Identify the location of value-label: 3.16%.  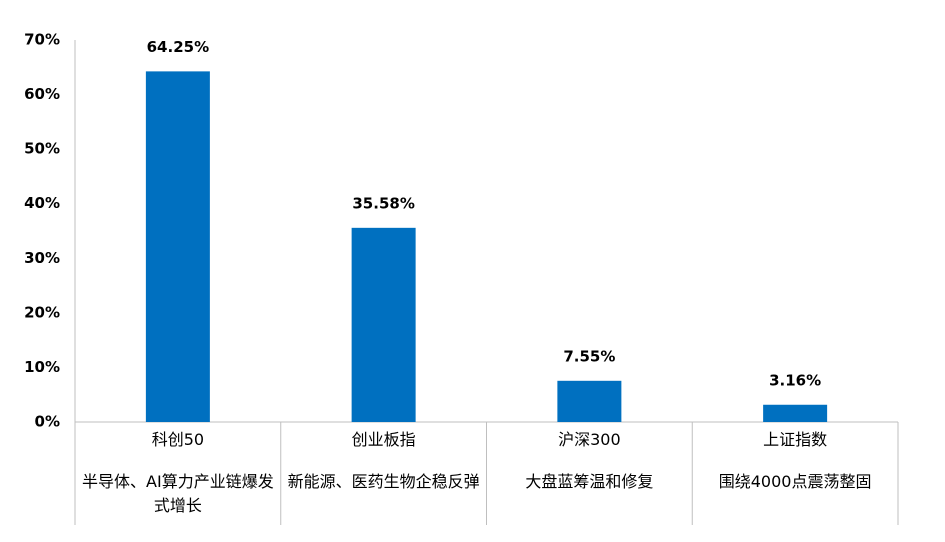
(795, 380).